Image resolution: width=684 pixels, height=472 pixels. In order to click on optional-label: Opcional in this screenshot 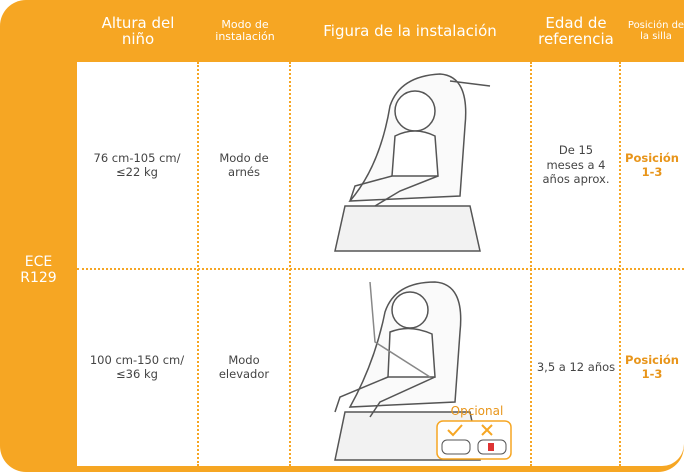, I will do `click(477, 411)`.